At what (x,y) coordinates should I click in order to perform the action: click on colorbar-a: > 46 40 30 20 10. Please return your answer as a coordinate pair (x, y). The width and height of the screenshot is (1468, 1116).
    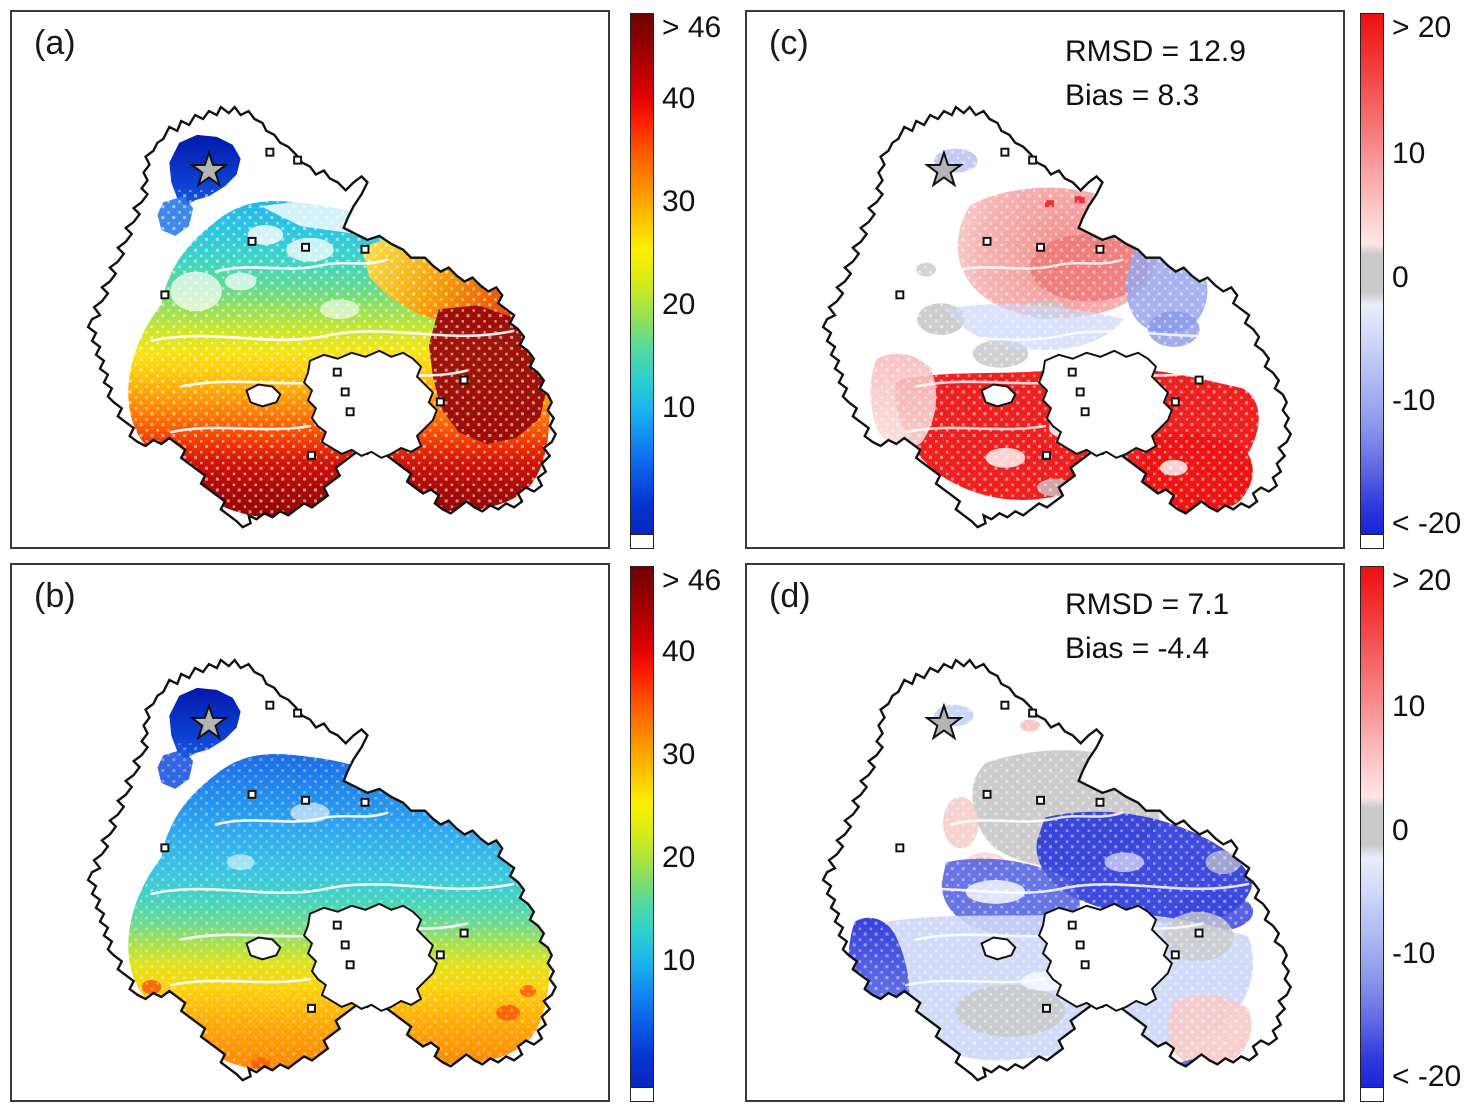
    Looking at the image, I should click on (700, 280).